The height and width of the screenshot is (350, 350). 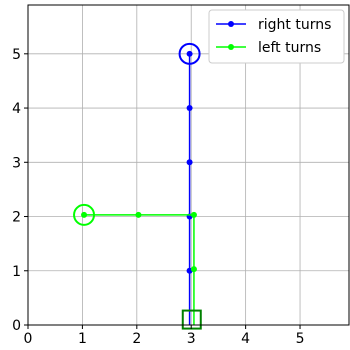 What do you see at coordinates (294, 25) in the screenshot?
I see `legend-label-right-turns: right turns` at bounding box center [294, 25].